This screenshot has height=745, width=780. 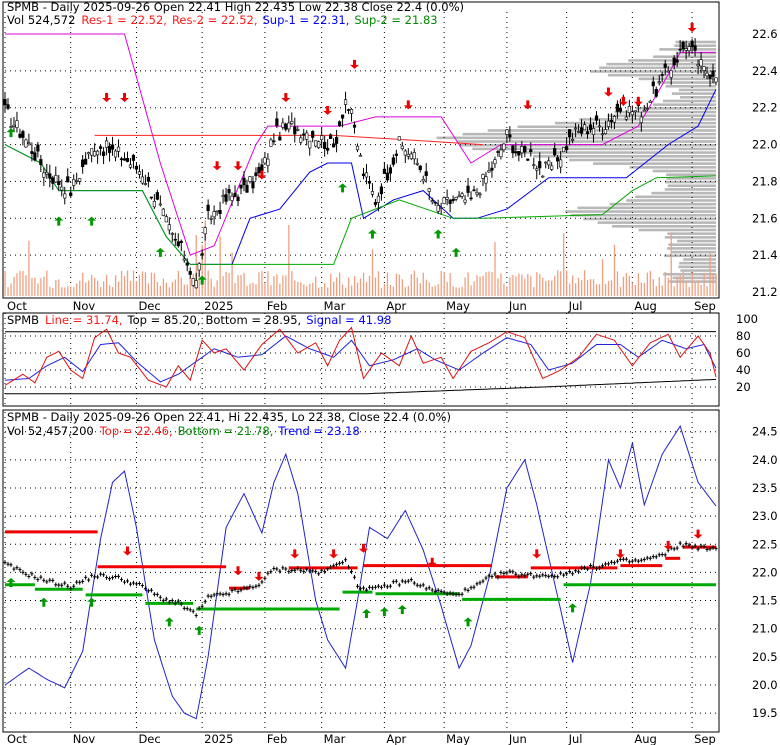 What do you see at coordinates (354, 582) in the screenshot?
I see `trend-signal-arrows` at bounding box center [354, 582].